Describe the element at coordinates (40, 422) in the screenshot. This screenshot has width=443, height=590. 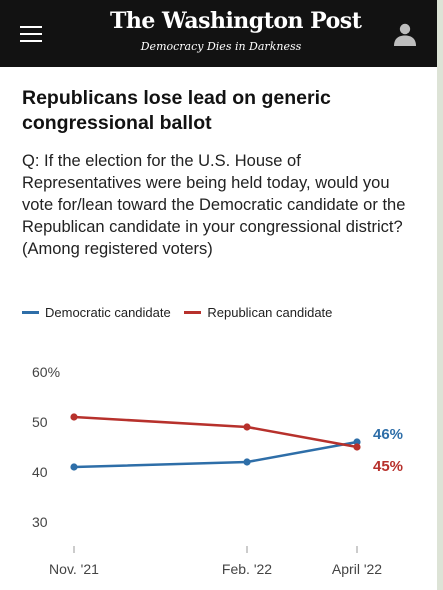
I see `y-tick-label: 50` at that location.